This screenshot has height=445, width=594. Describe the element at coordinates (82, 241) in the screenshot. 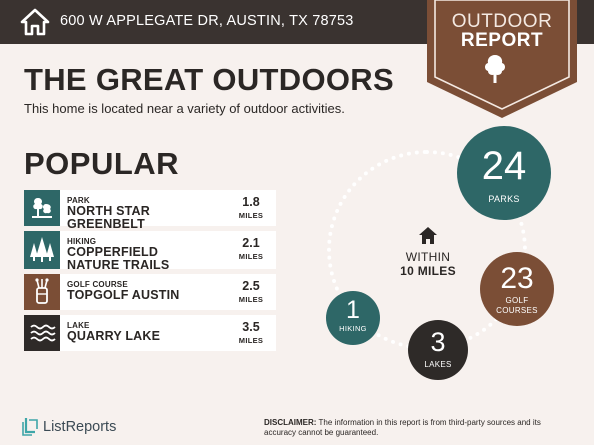

I see `item-category: HIKING` at that location.